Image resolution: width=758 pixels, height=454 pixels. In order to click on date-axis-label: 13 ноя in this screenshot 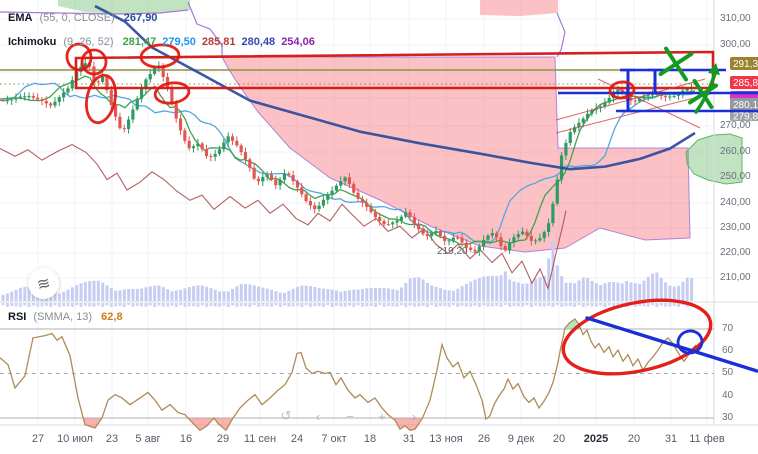, I will do `click(446, 439)`.